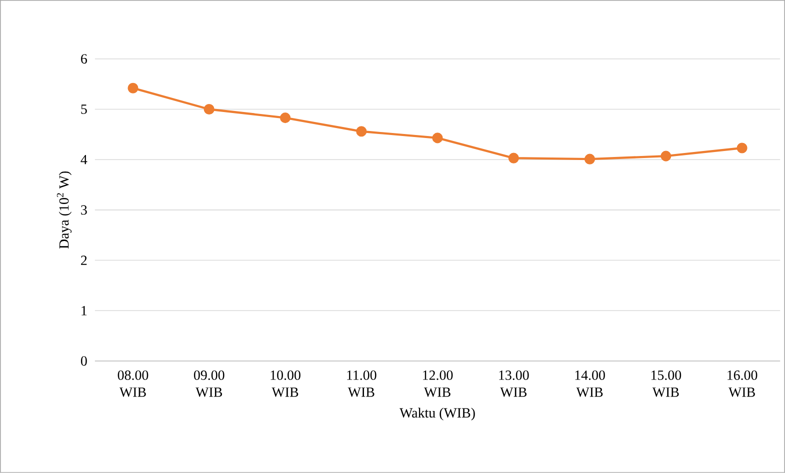 The width and height of the screenshot is (785, 473). I want to click on x-tick-label: 08.00 WIB, so click(133, 383).